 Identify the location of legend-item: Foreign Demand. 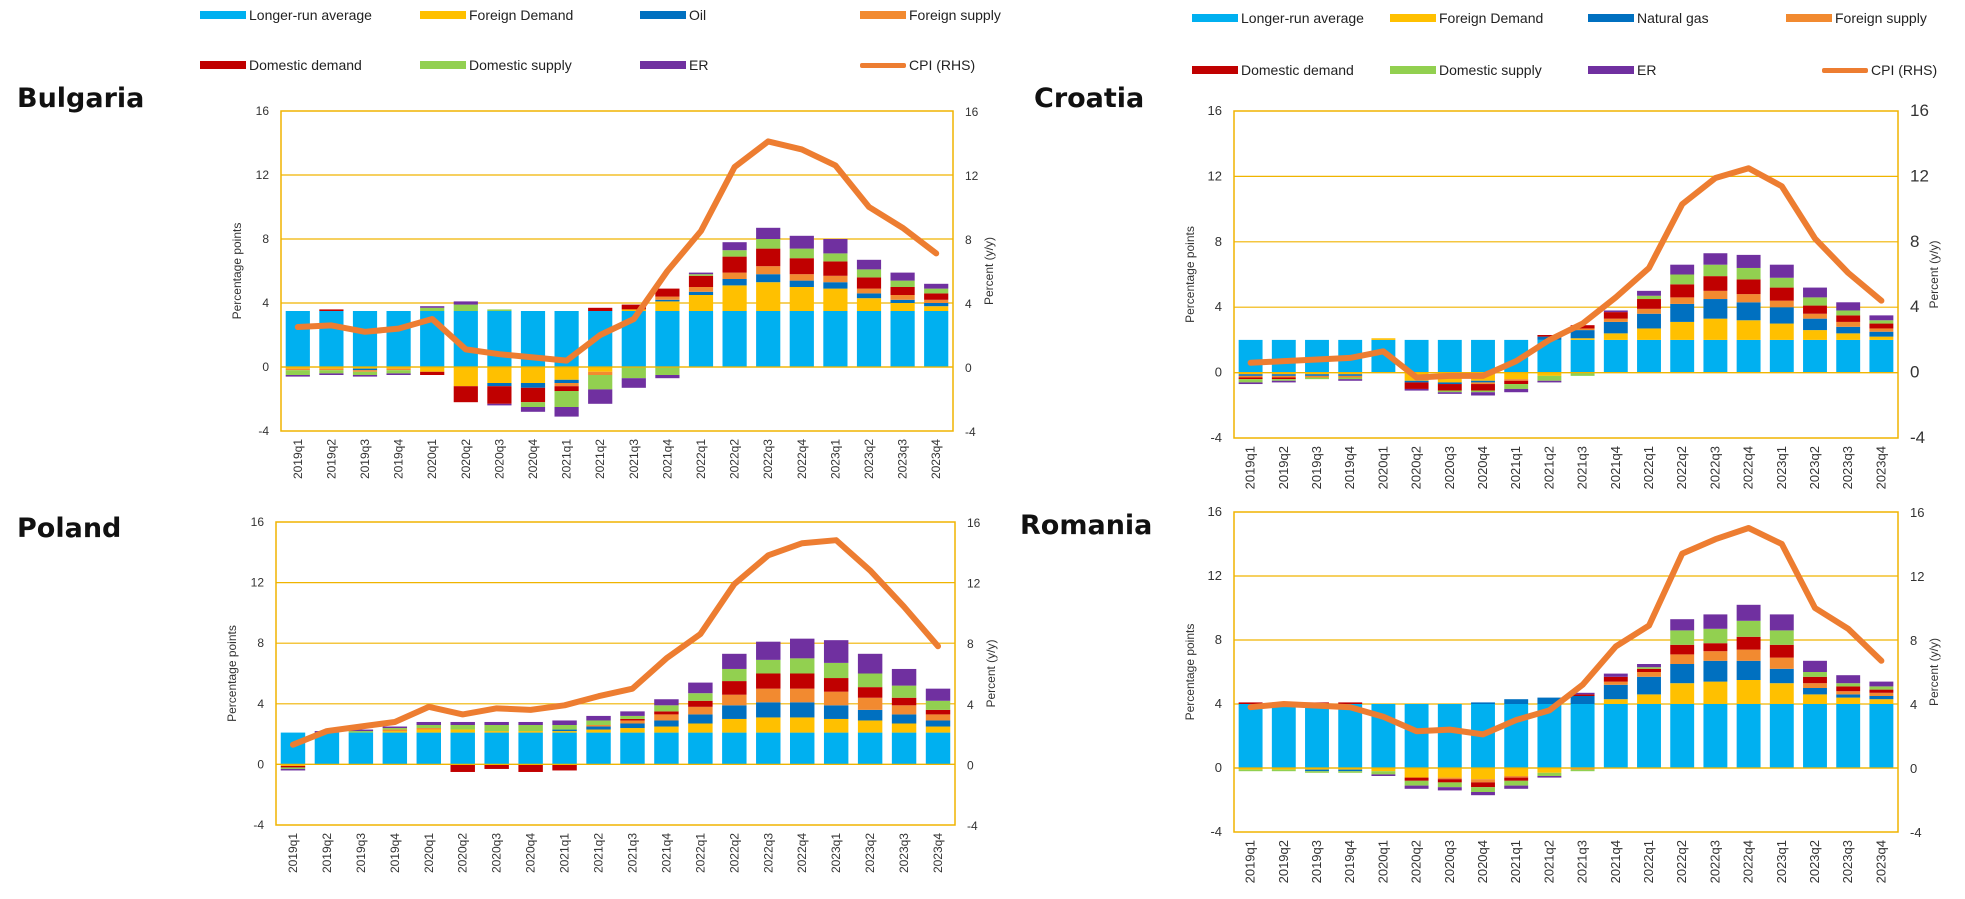
(1466, 18).